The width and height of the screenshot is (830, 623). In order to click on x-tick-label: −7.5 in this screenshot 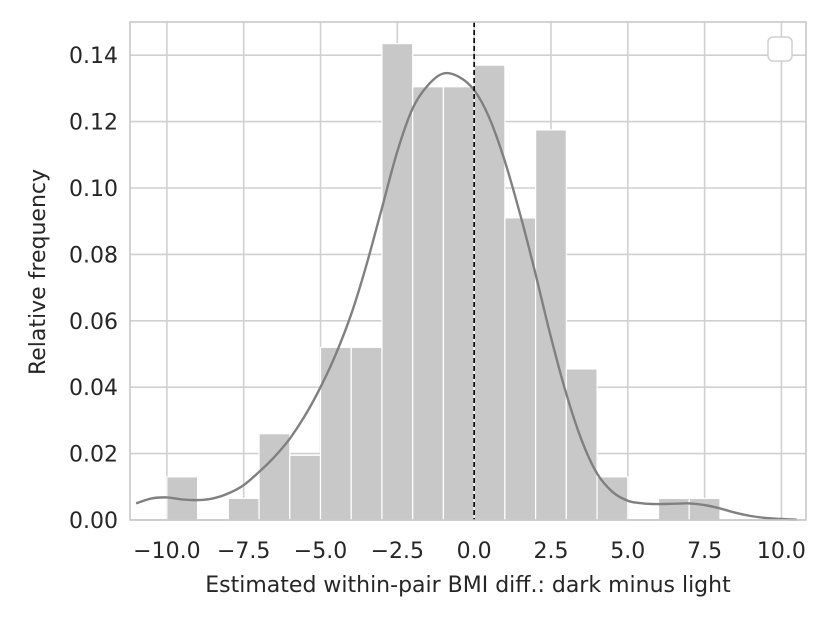, I will do `click(243, 551)`.